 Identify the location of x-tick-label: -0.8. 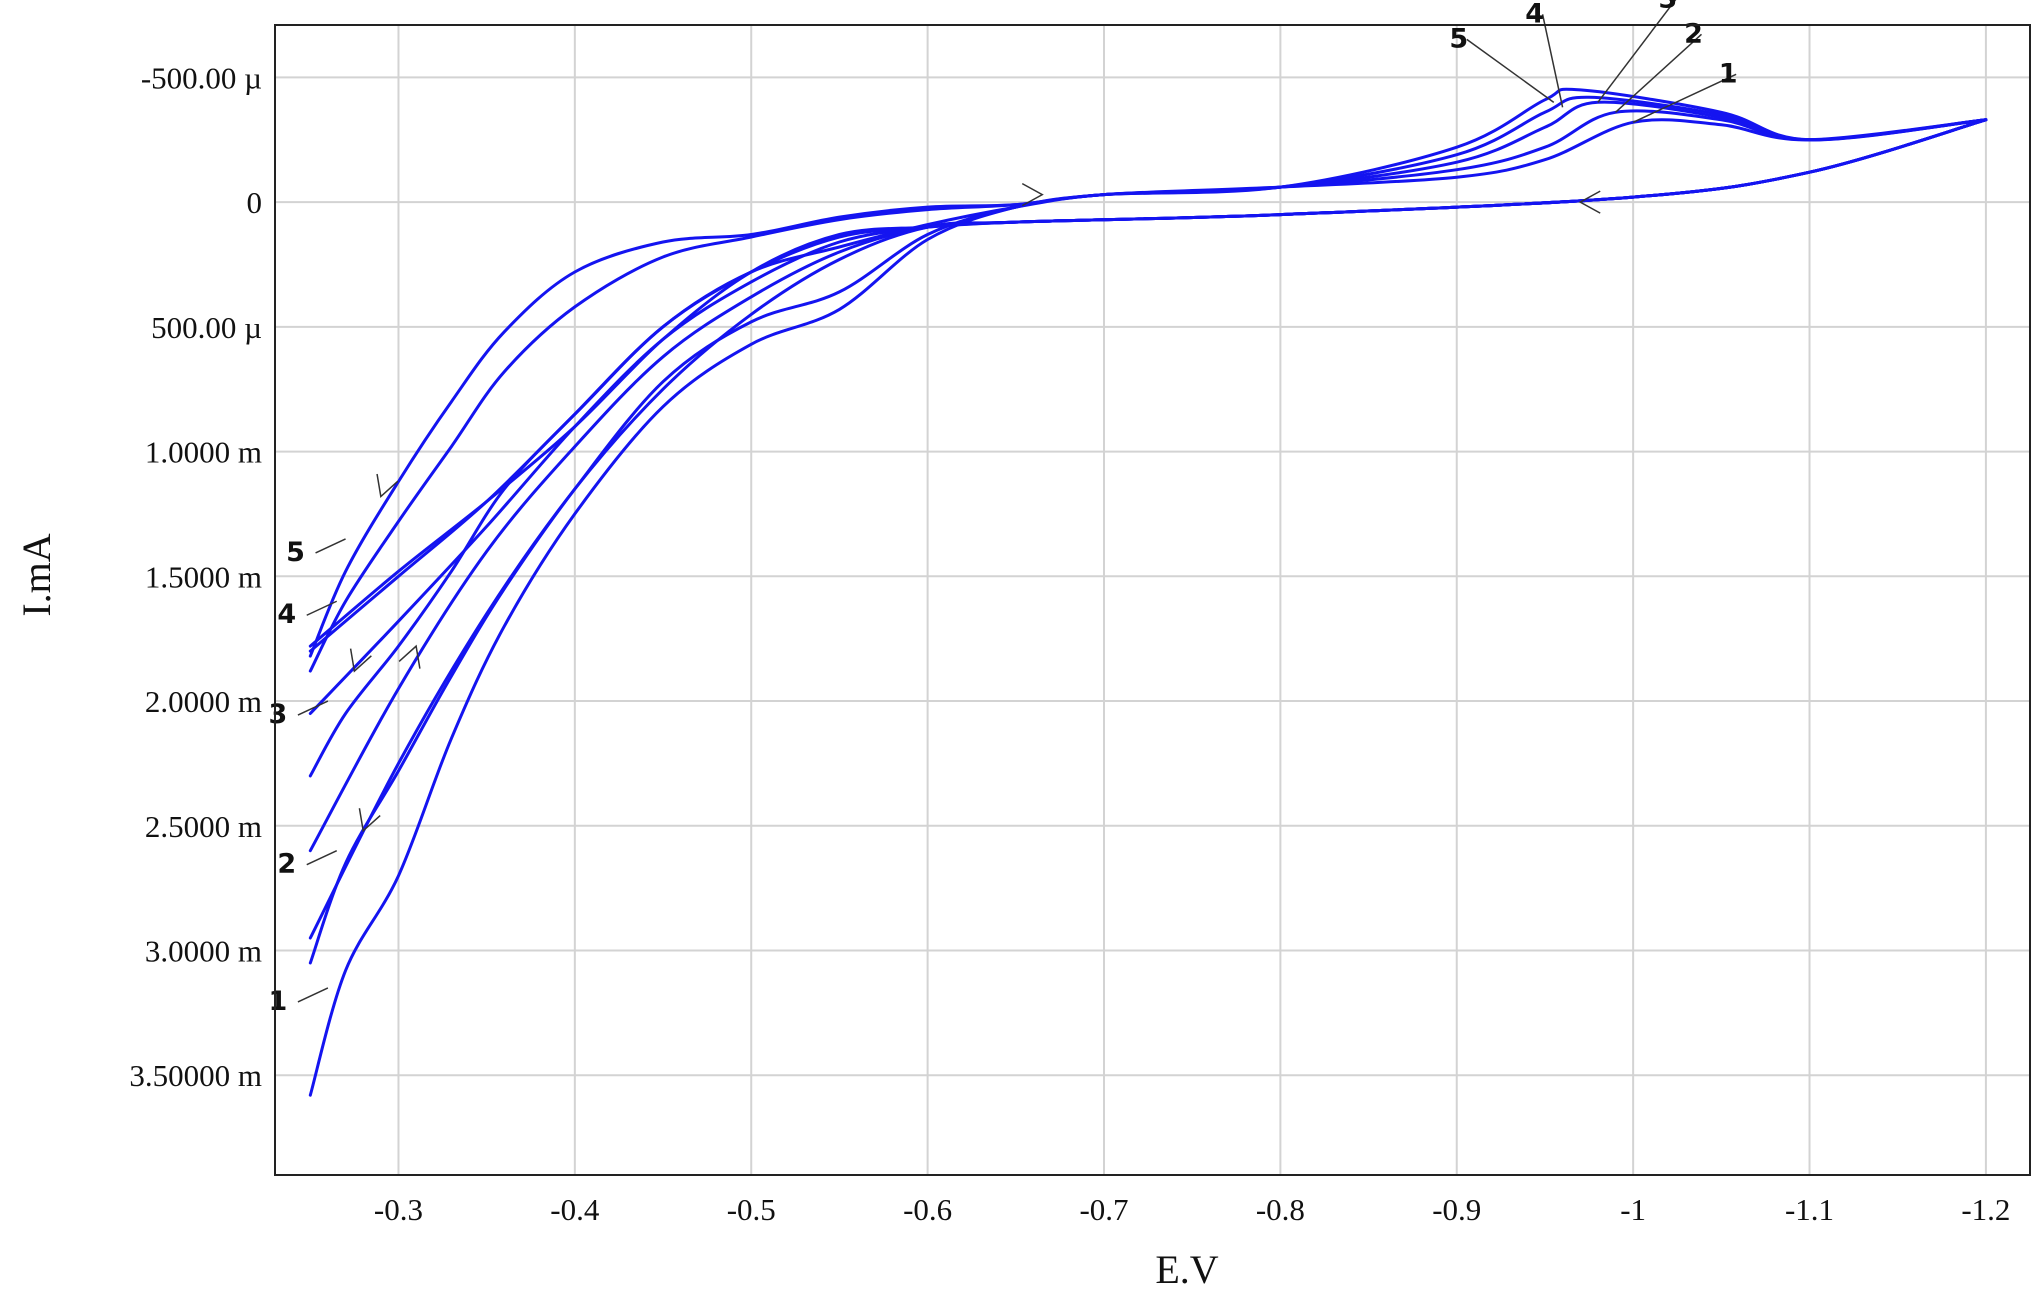
(1280, 1209).